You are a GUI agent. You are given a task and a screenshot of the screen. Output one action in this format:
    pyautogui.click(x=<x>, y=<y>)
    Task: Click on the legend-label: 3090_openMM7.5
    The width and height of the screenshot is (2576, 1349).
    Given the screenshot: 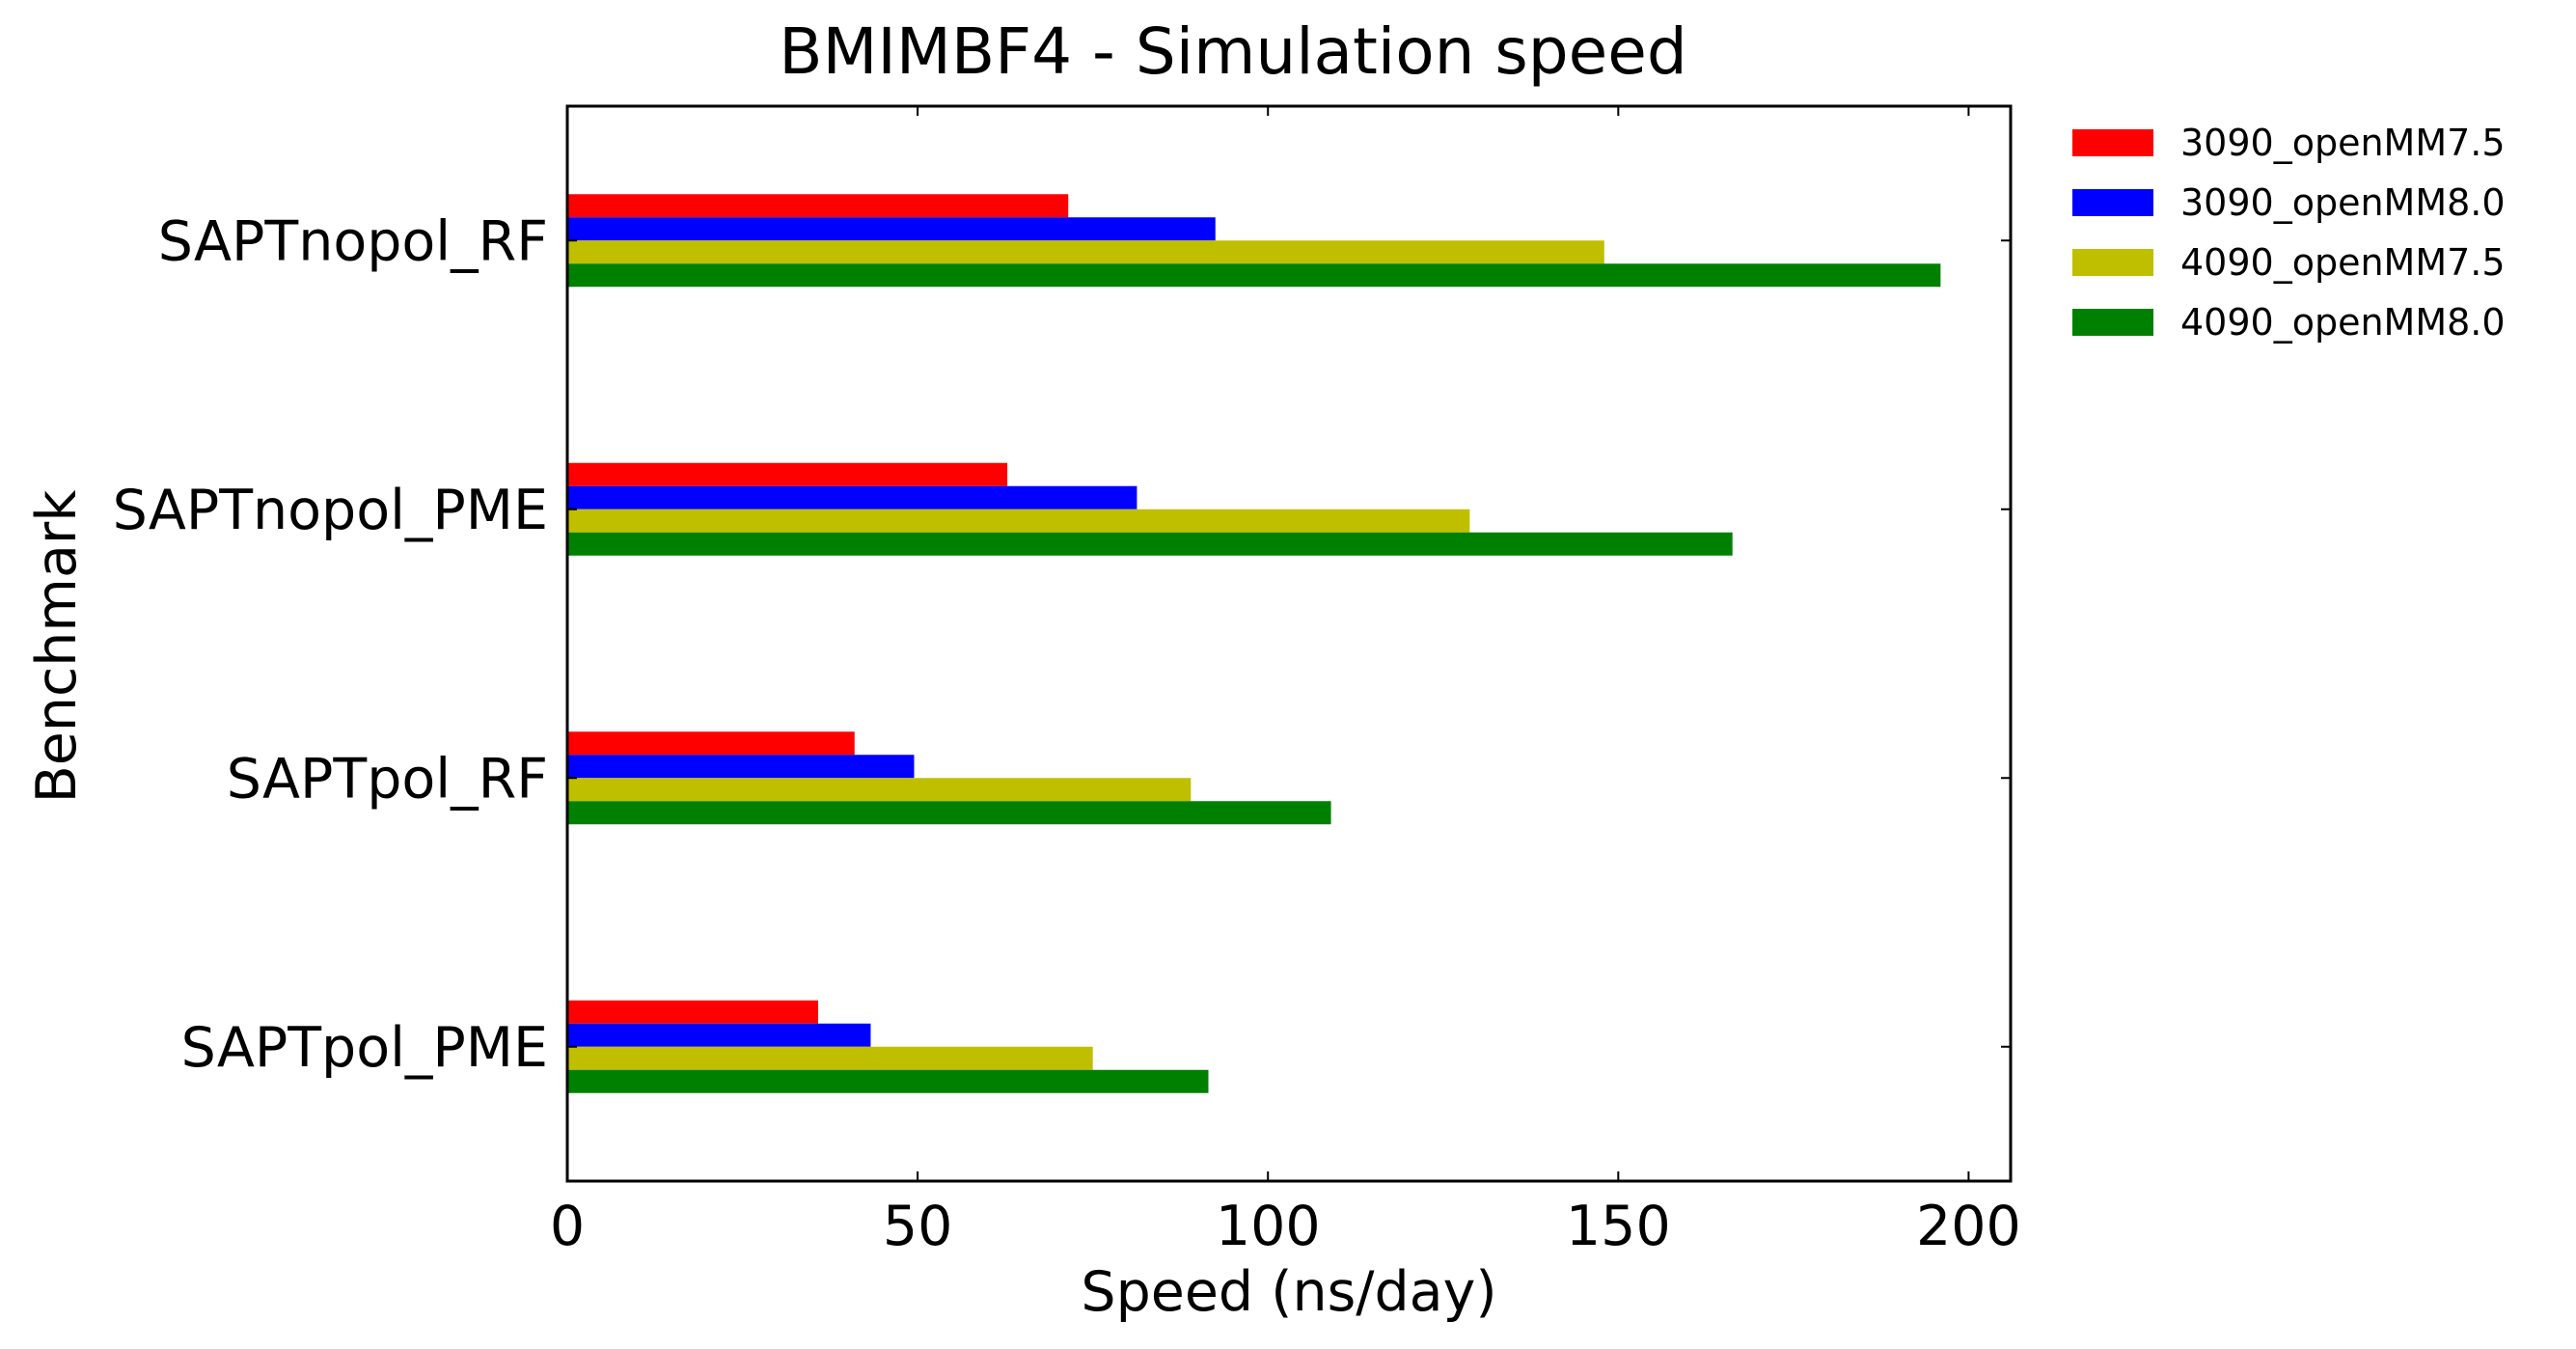 What is the action you would take?
    pyautogui.click(x=2343, y=143)
    